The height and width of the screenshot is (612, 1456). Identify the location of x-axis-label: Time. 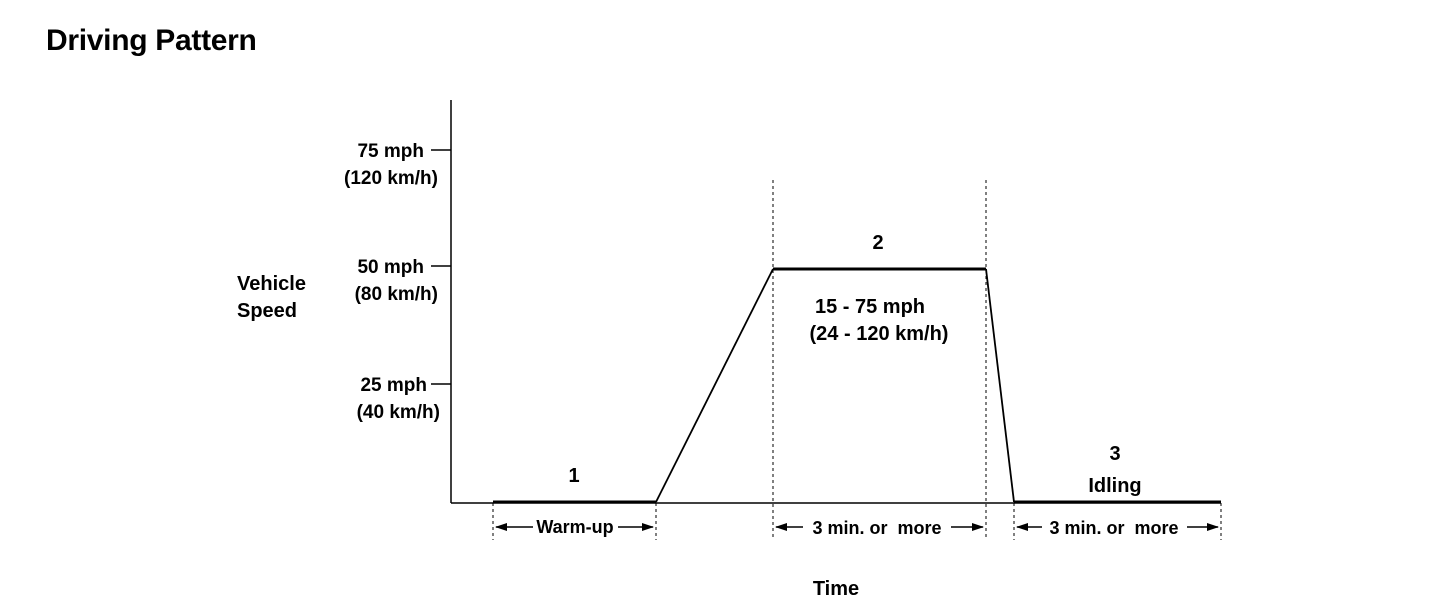
(836, 589).